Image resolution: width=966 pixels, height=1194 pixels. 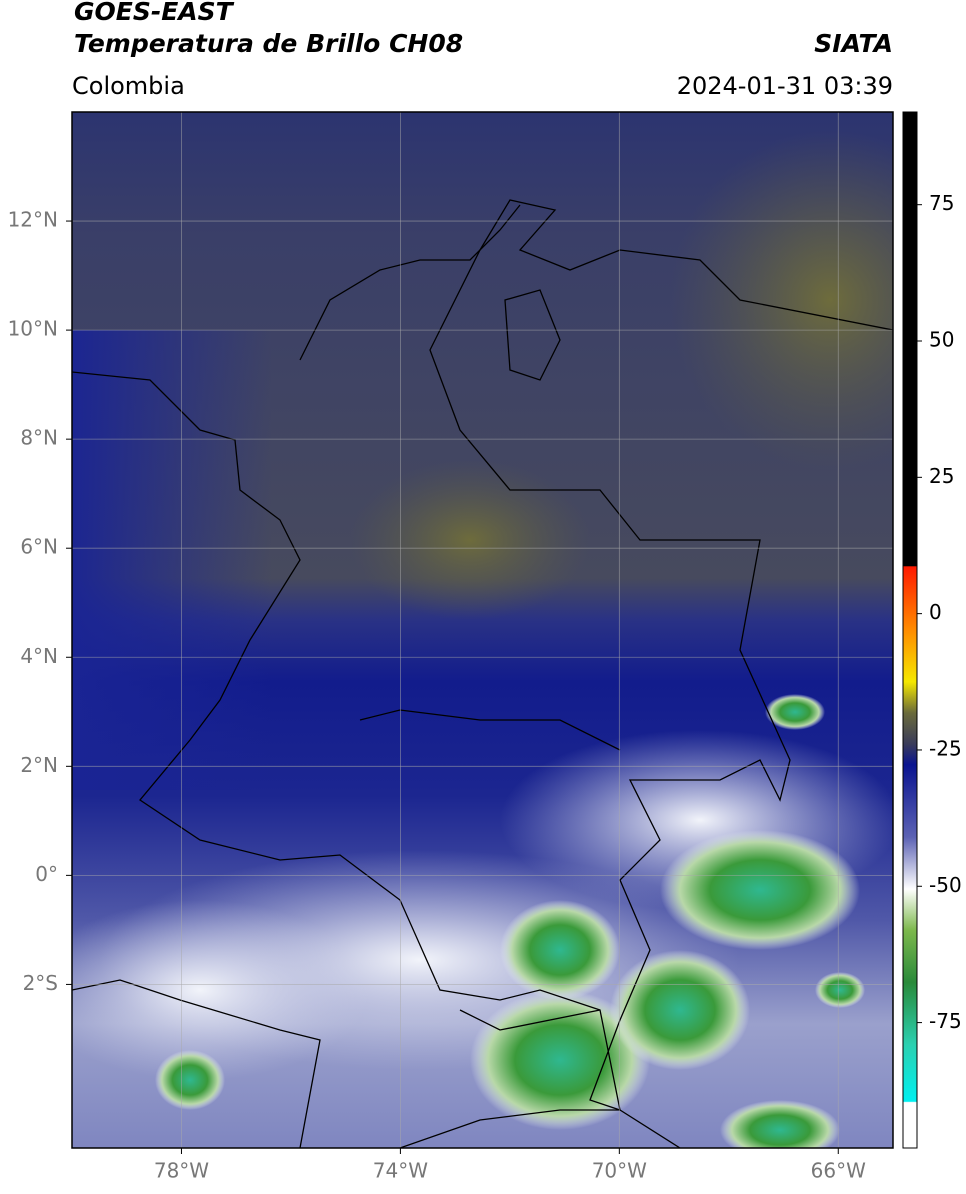 I want to click on lat-tick-label: 2°S, so click(x=40, y=983).